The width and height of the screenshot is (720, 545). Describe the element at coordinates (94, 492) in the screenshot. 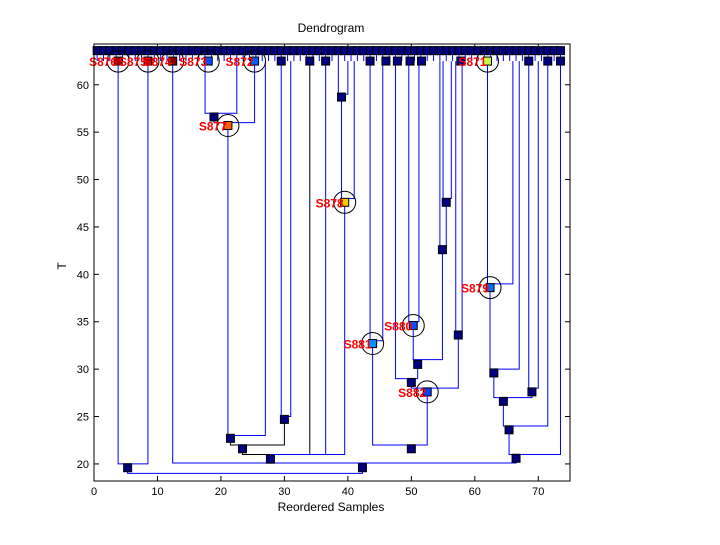

I see `x-tick-label: 0` at that location.